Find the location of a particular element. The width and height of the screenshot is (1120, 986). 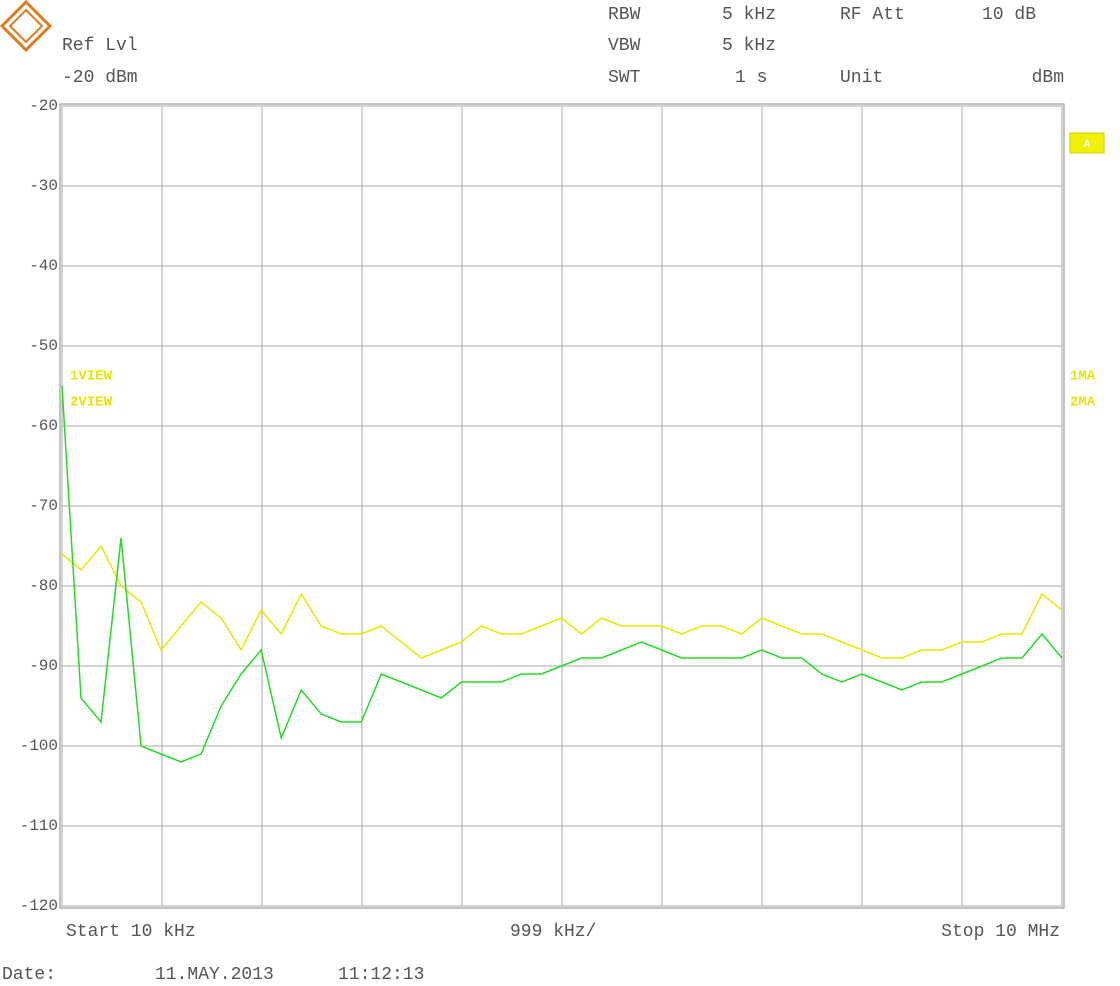

y-tick-label: -90 is located at coordinates (43, 666).